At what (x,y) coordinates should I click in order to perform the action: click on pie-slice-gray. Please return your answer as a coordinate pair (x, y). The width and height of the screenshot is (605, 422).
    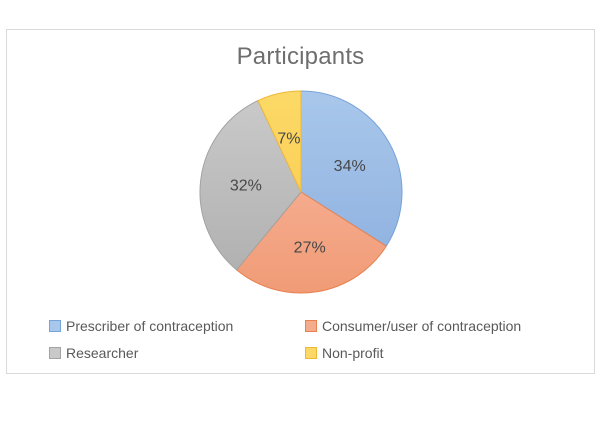
    Looking at the image, I should click on (250, 185).